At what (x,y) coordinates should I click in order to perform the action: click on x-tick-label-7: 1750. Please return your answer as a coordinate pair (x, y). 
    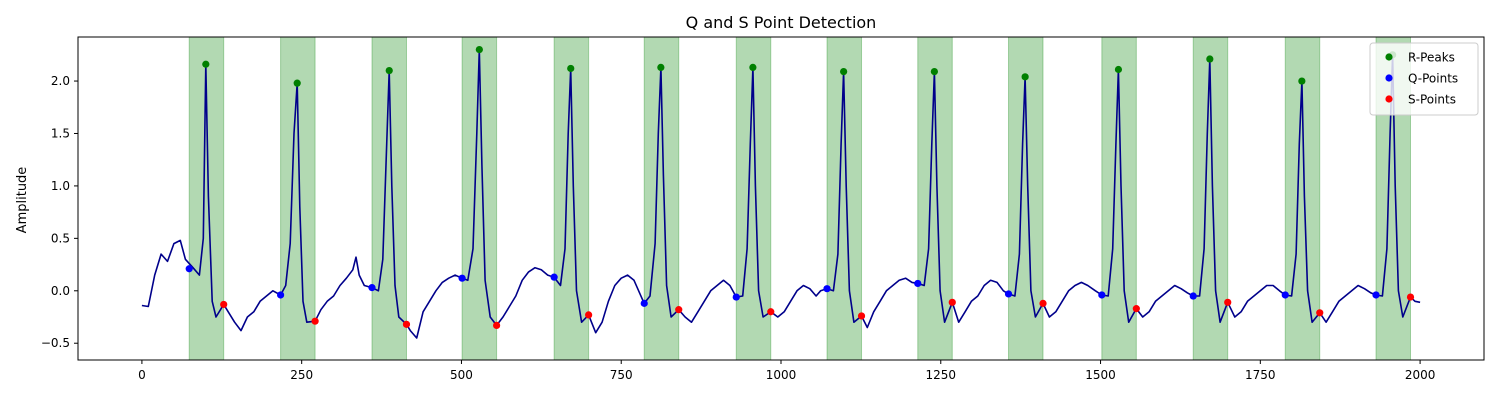
    Looking at the image, I should click on (1260, 375).